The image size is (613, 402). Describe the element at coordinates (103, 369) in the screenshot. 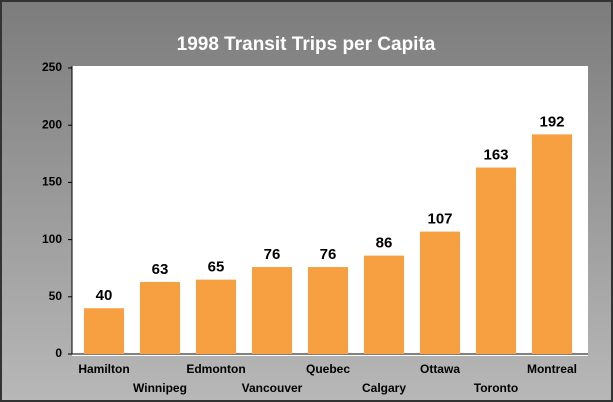

I see `x-tick-label: Hamilton` at that location.